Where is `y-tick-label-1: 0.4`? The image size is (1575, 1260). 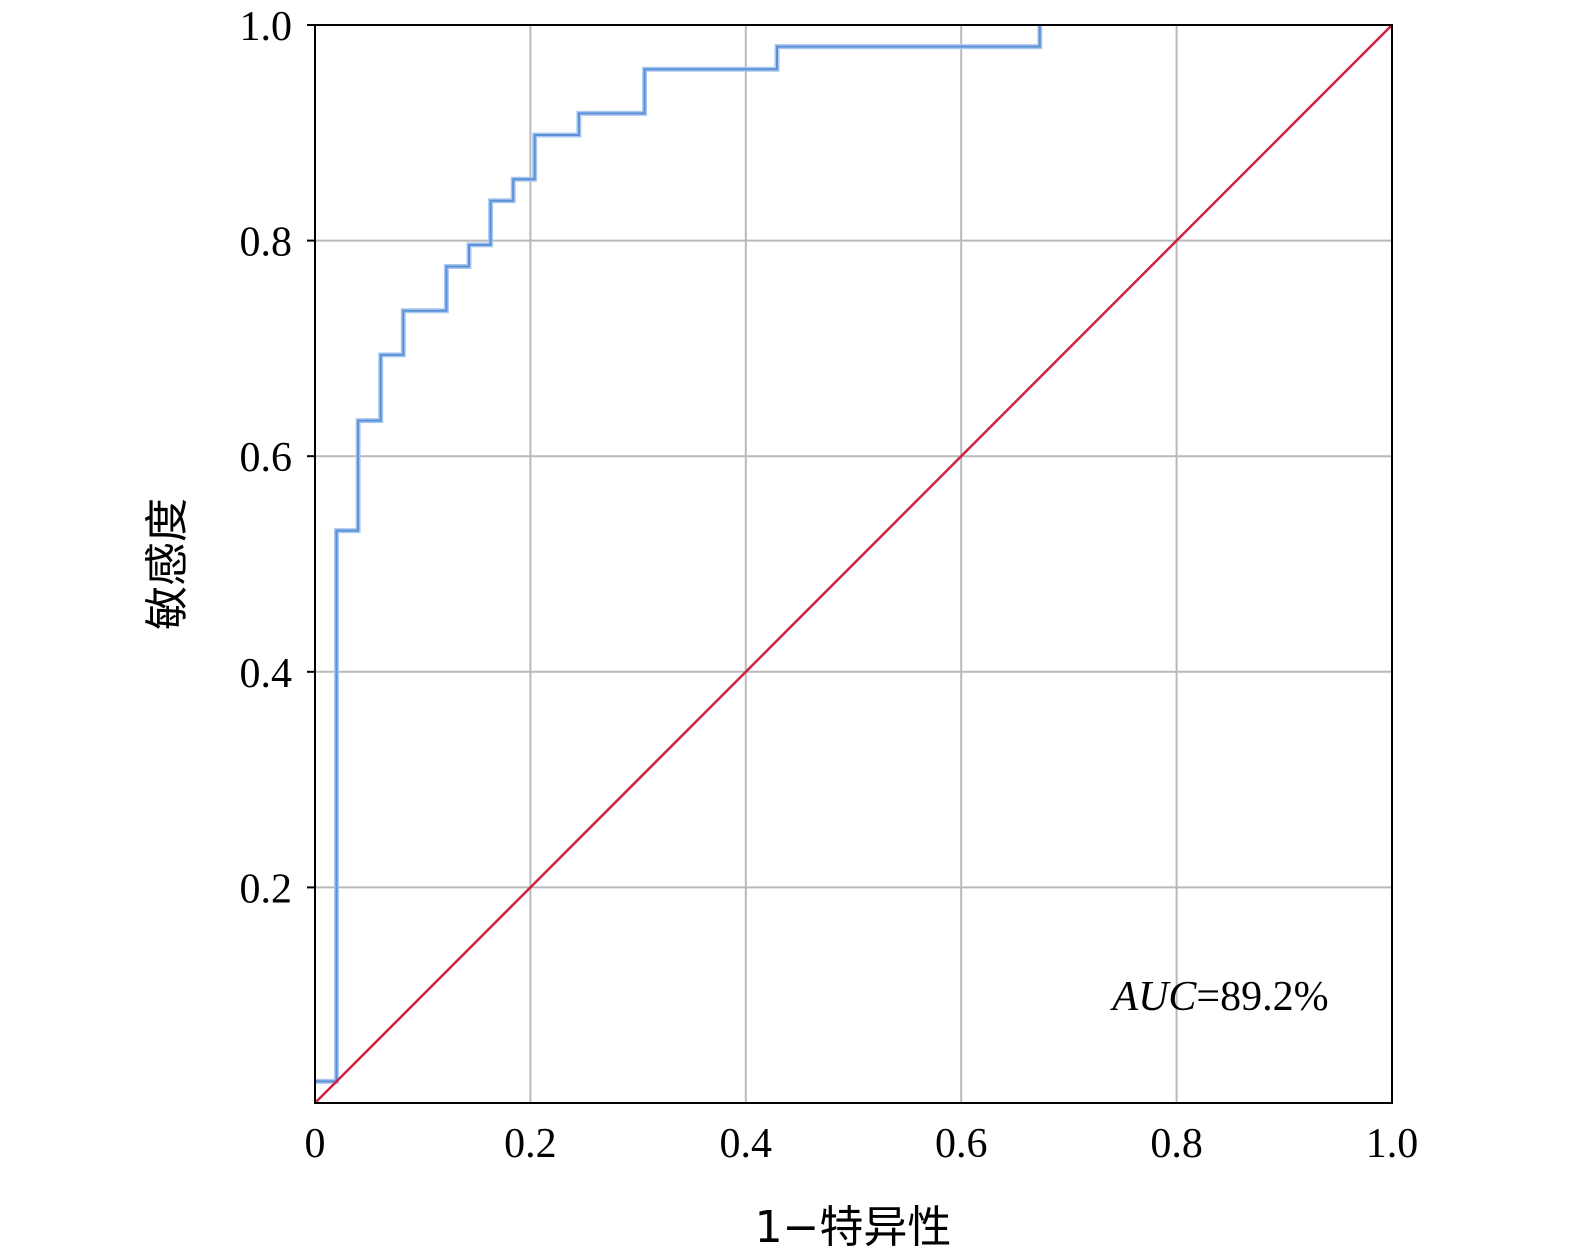
y-tick-label-1: 0.4 is located at coordinates (266, 674).